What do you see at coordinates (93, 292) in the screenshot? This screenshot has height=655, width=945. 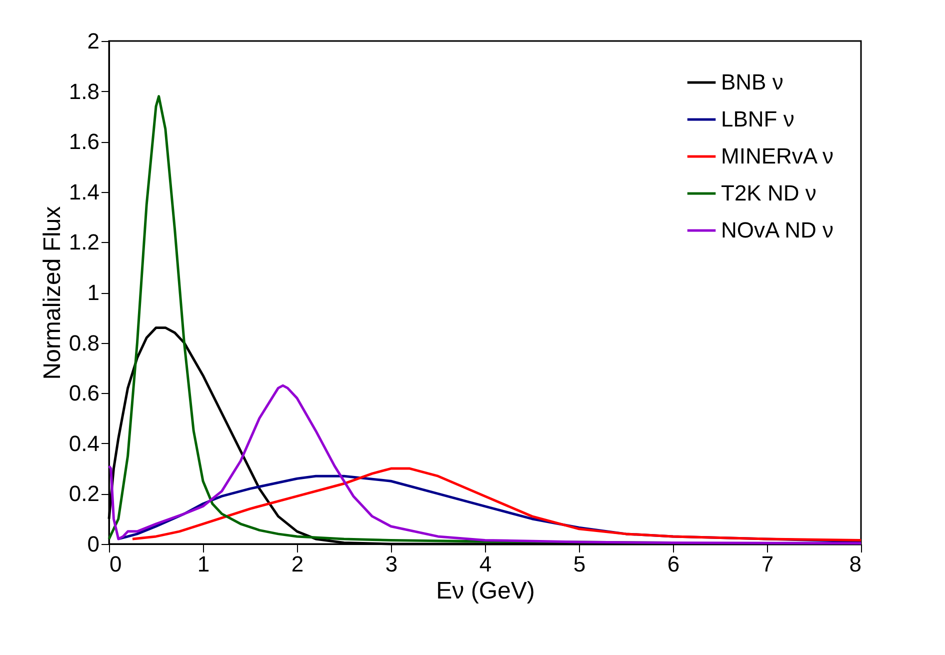 I see `y-tick-label: 1` at bounding box center [93, 292].